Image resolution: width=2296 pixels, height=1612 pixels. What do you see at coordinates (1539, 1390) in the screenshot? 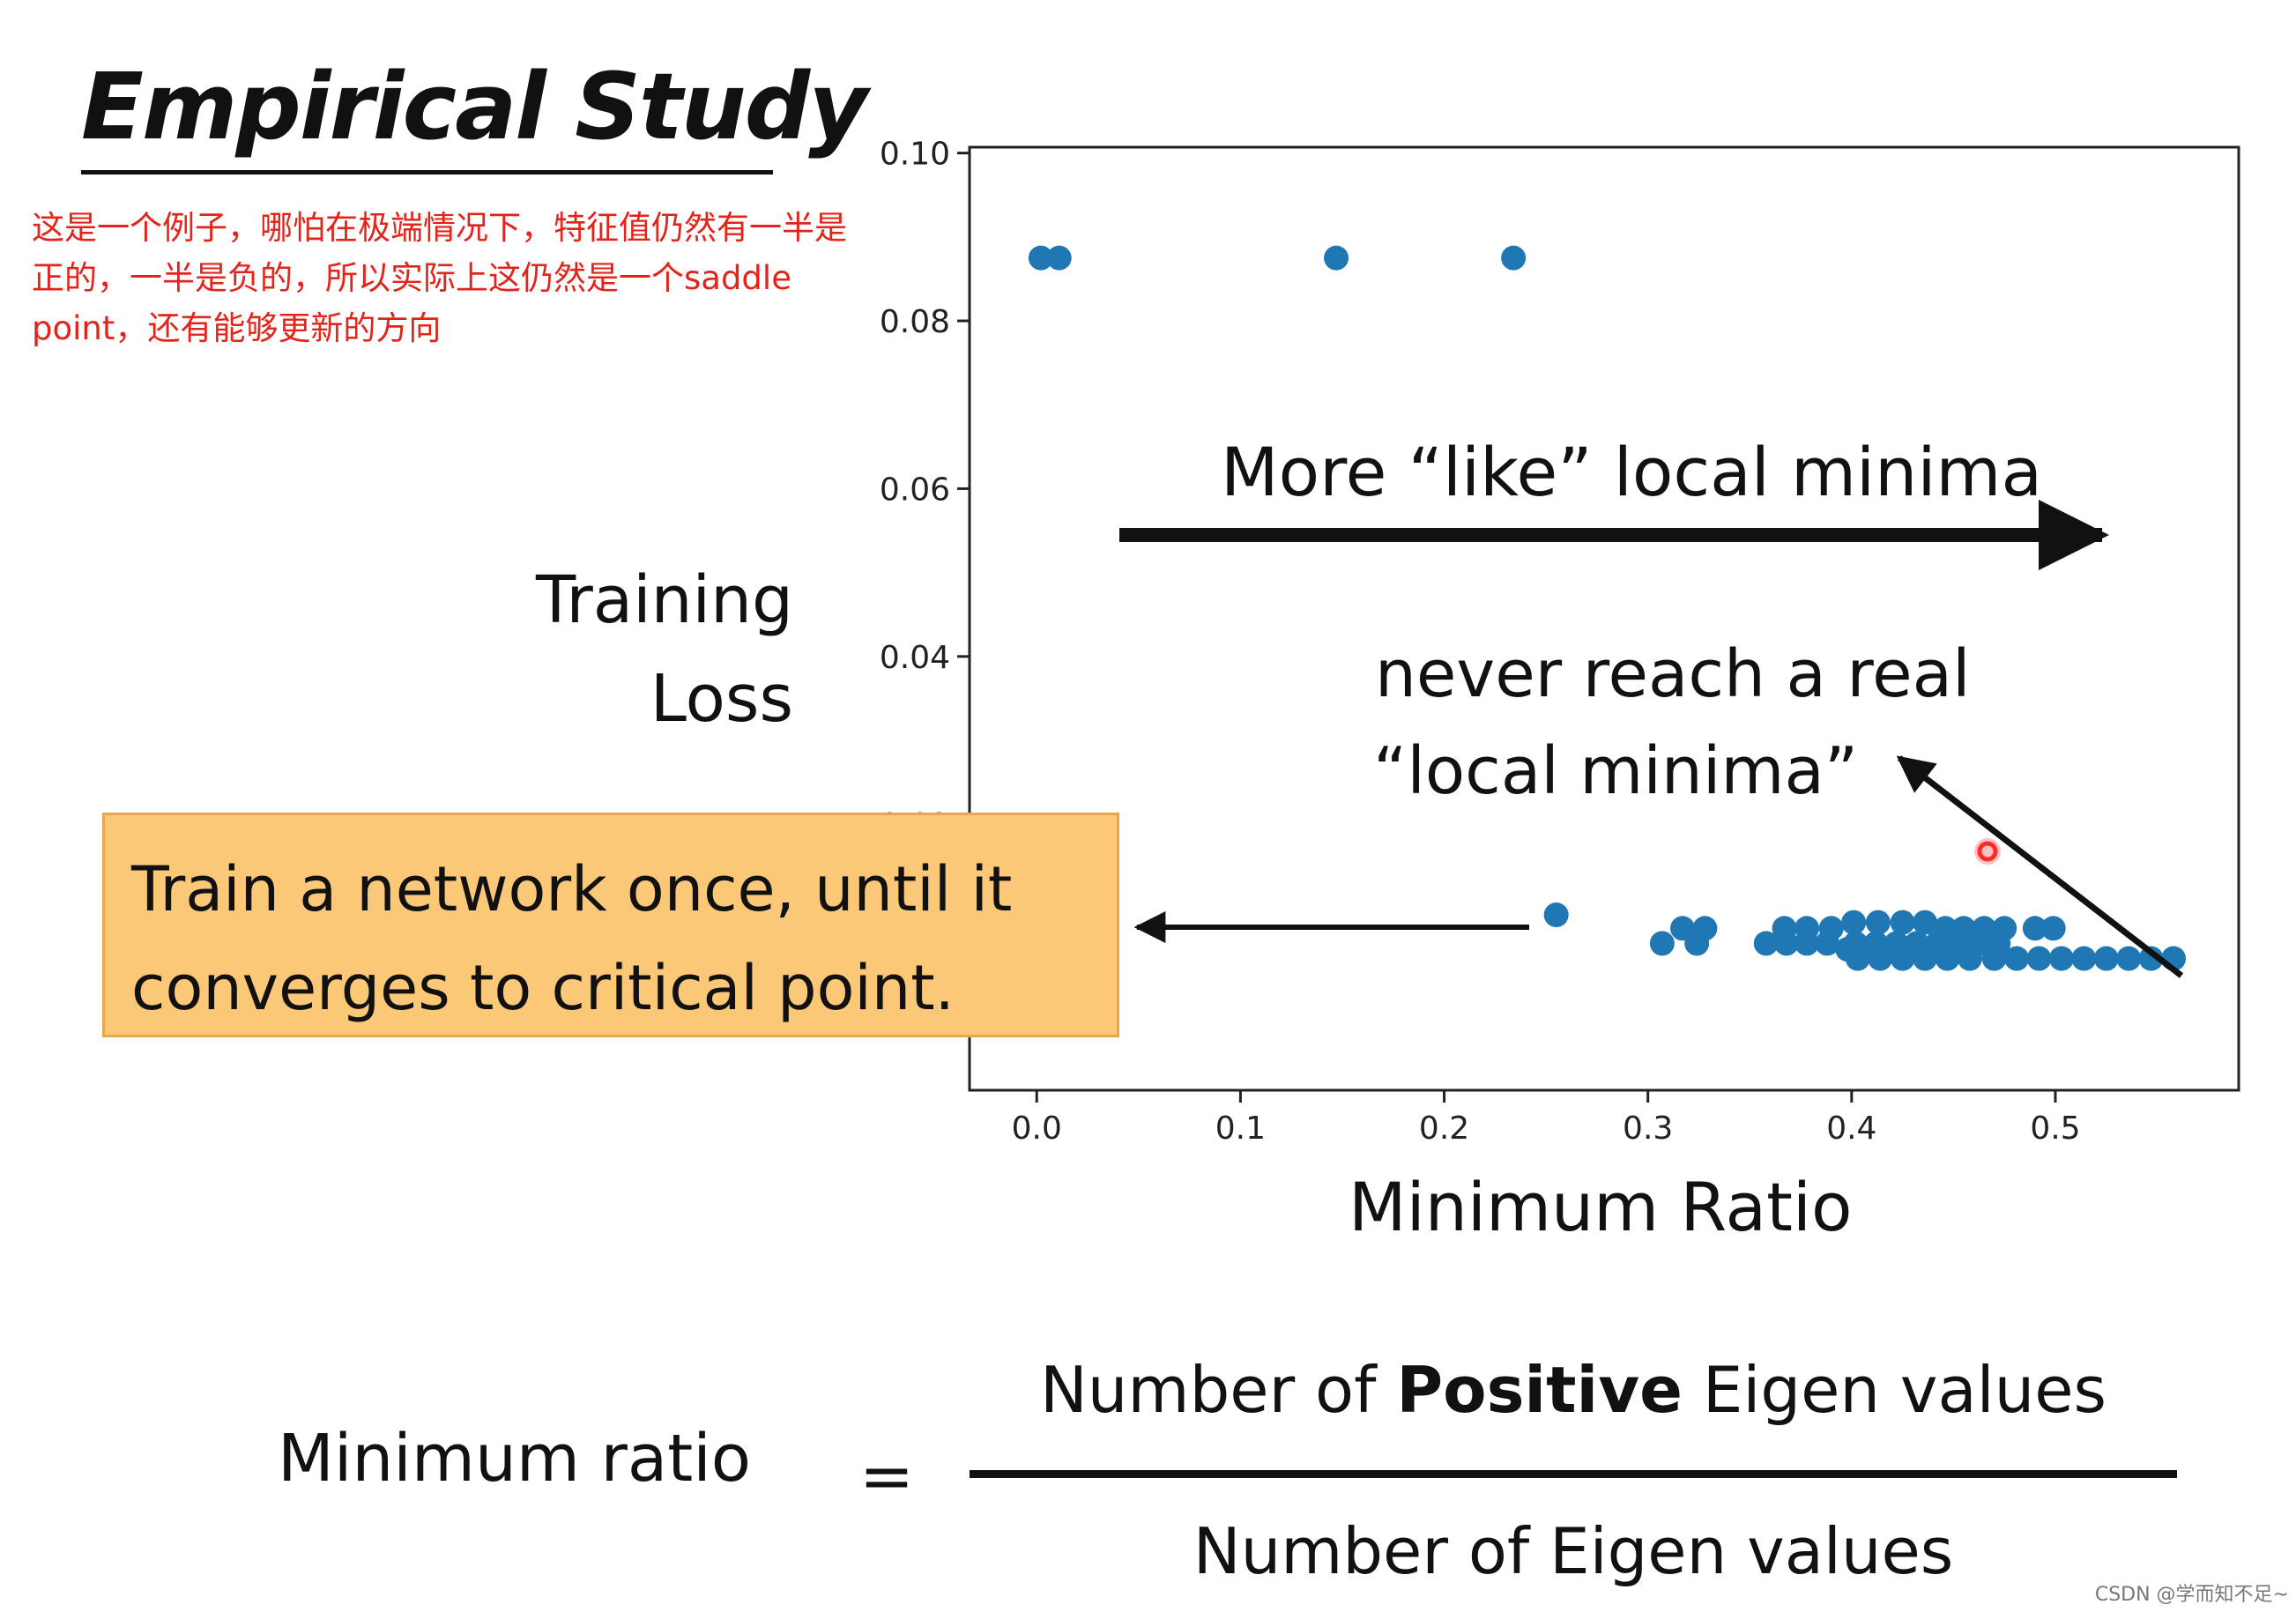
I see `numerator-bold: Positive` at bounding box center [1539, 1390].